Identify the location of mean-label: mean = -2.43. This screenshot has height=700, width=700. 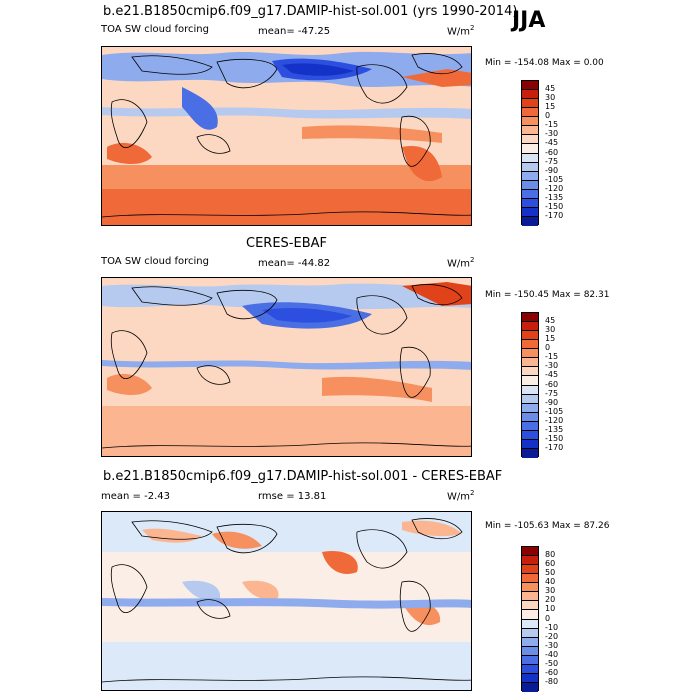
(135, 496).